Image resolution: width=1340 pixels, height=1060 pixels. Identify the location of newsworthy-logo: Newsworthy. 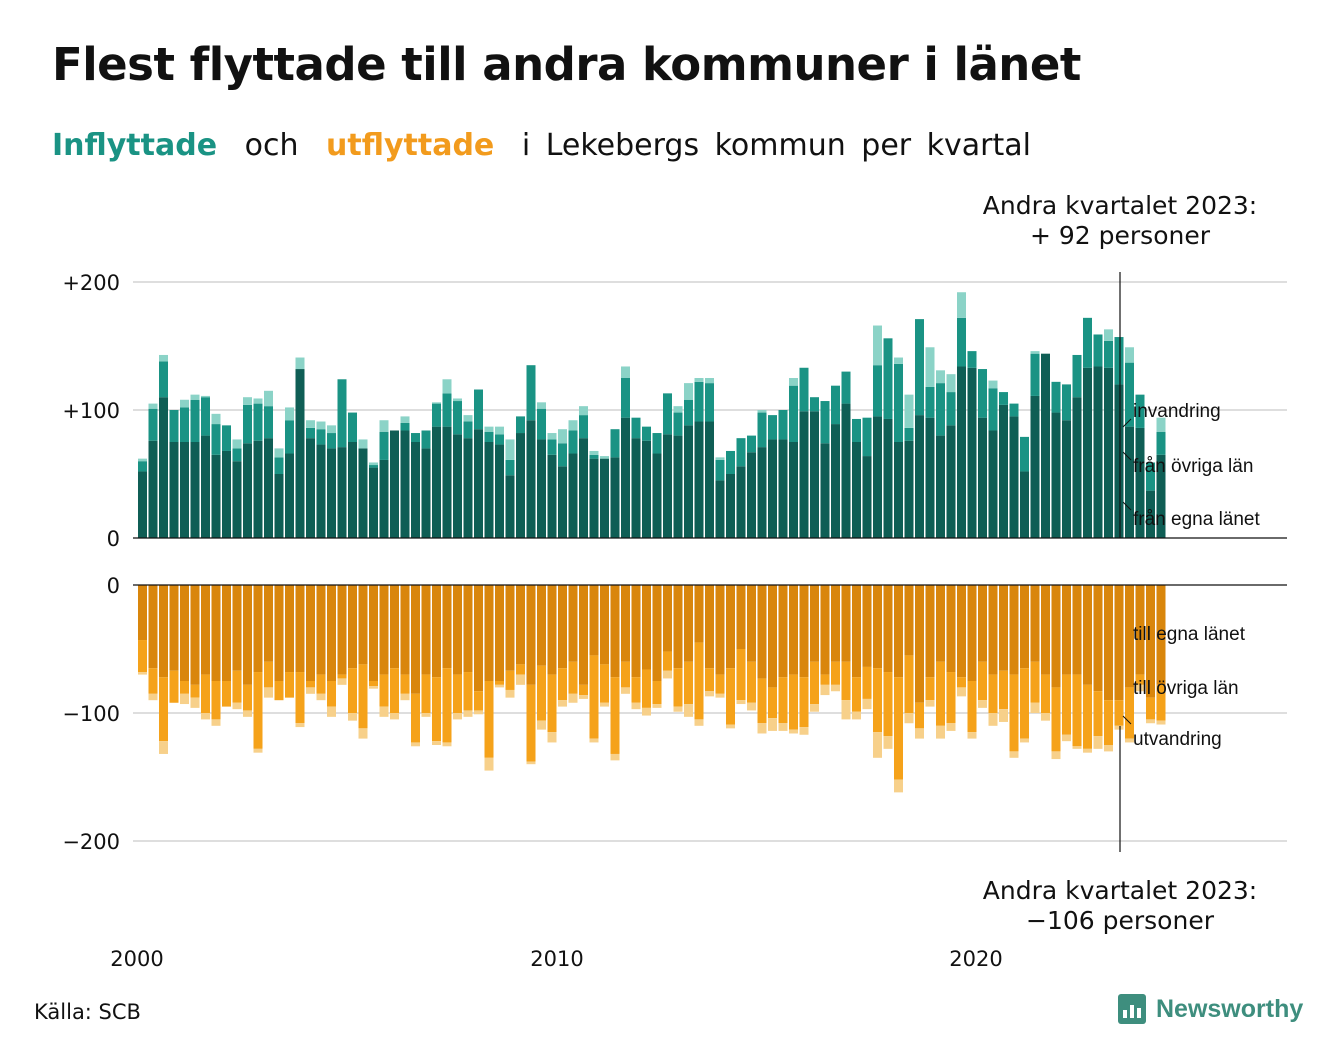
(1210, 1009).